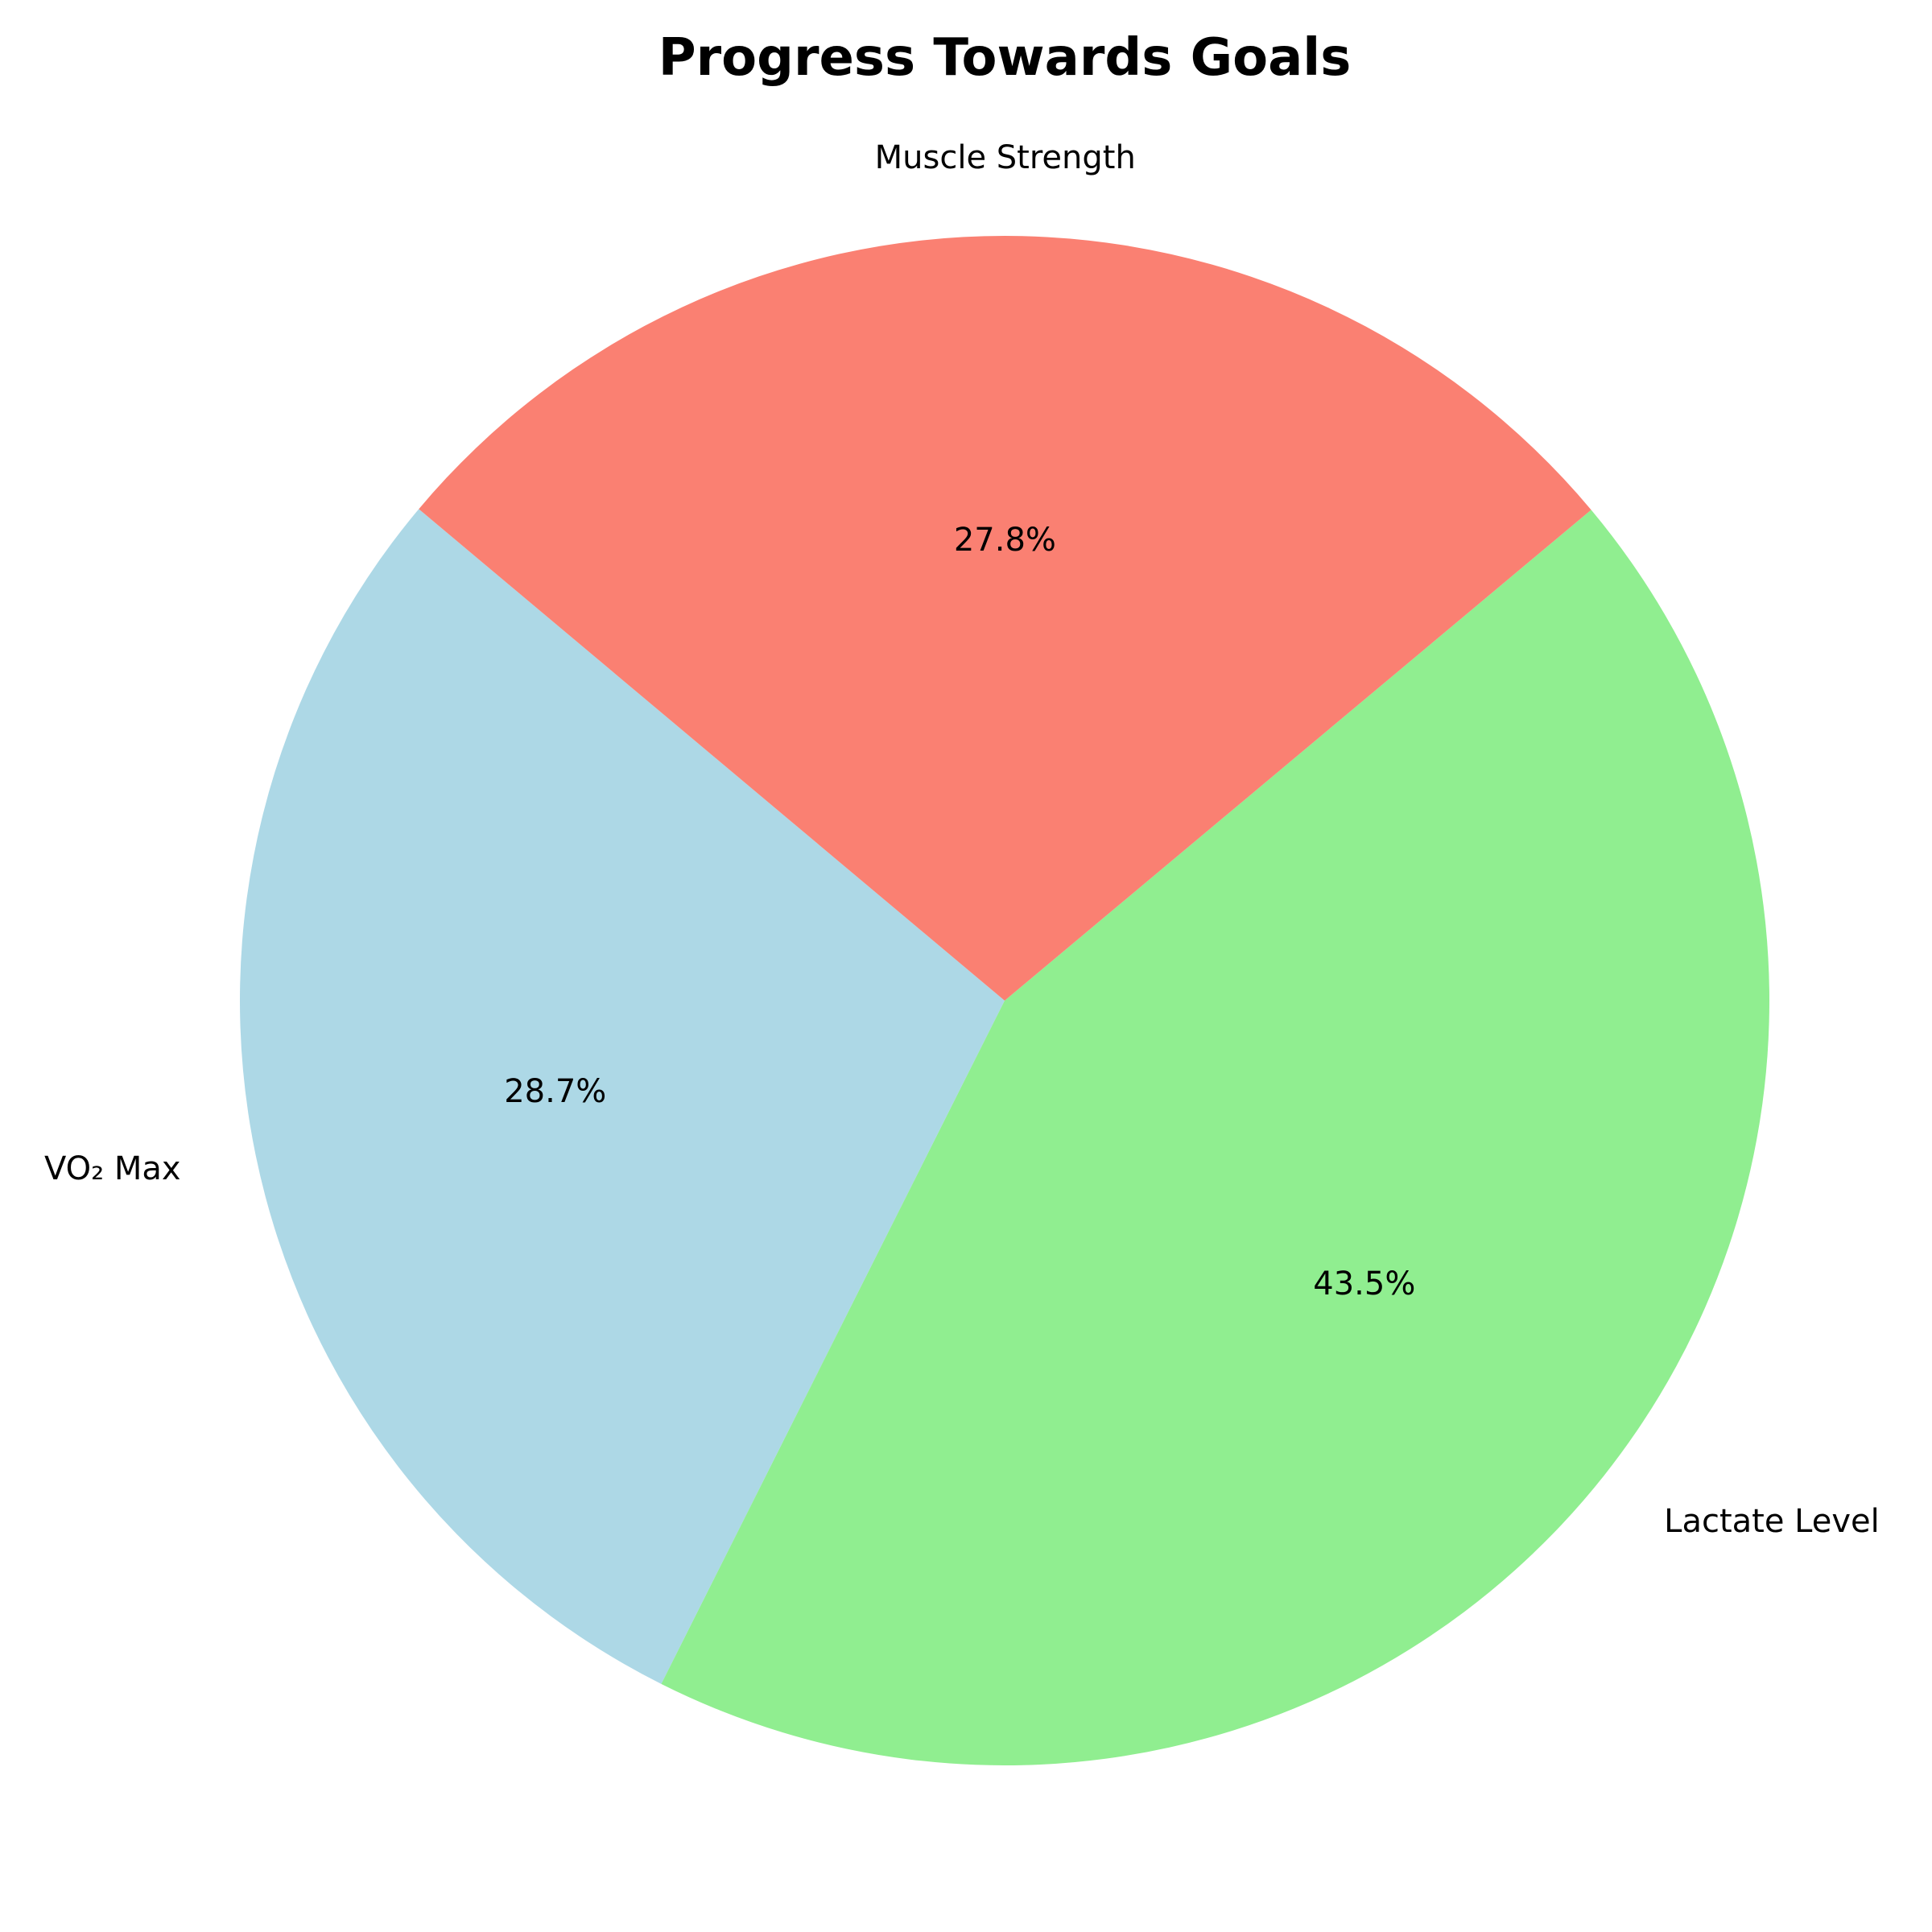 The width and height of the screenshot is (1932, 1932). What do you see at coordinates (1006, 157) in the screenshot?
I see `slice-label-muscle-strength: Muscle Strength` at bounding box center [1006, 157].